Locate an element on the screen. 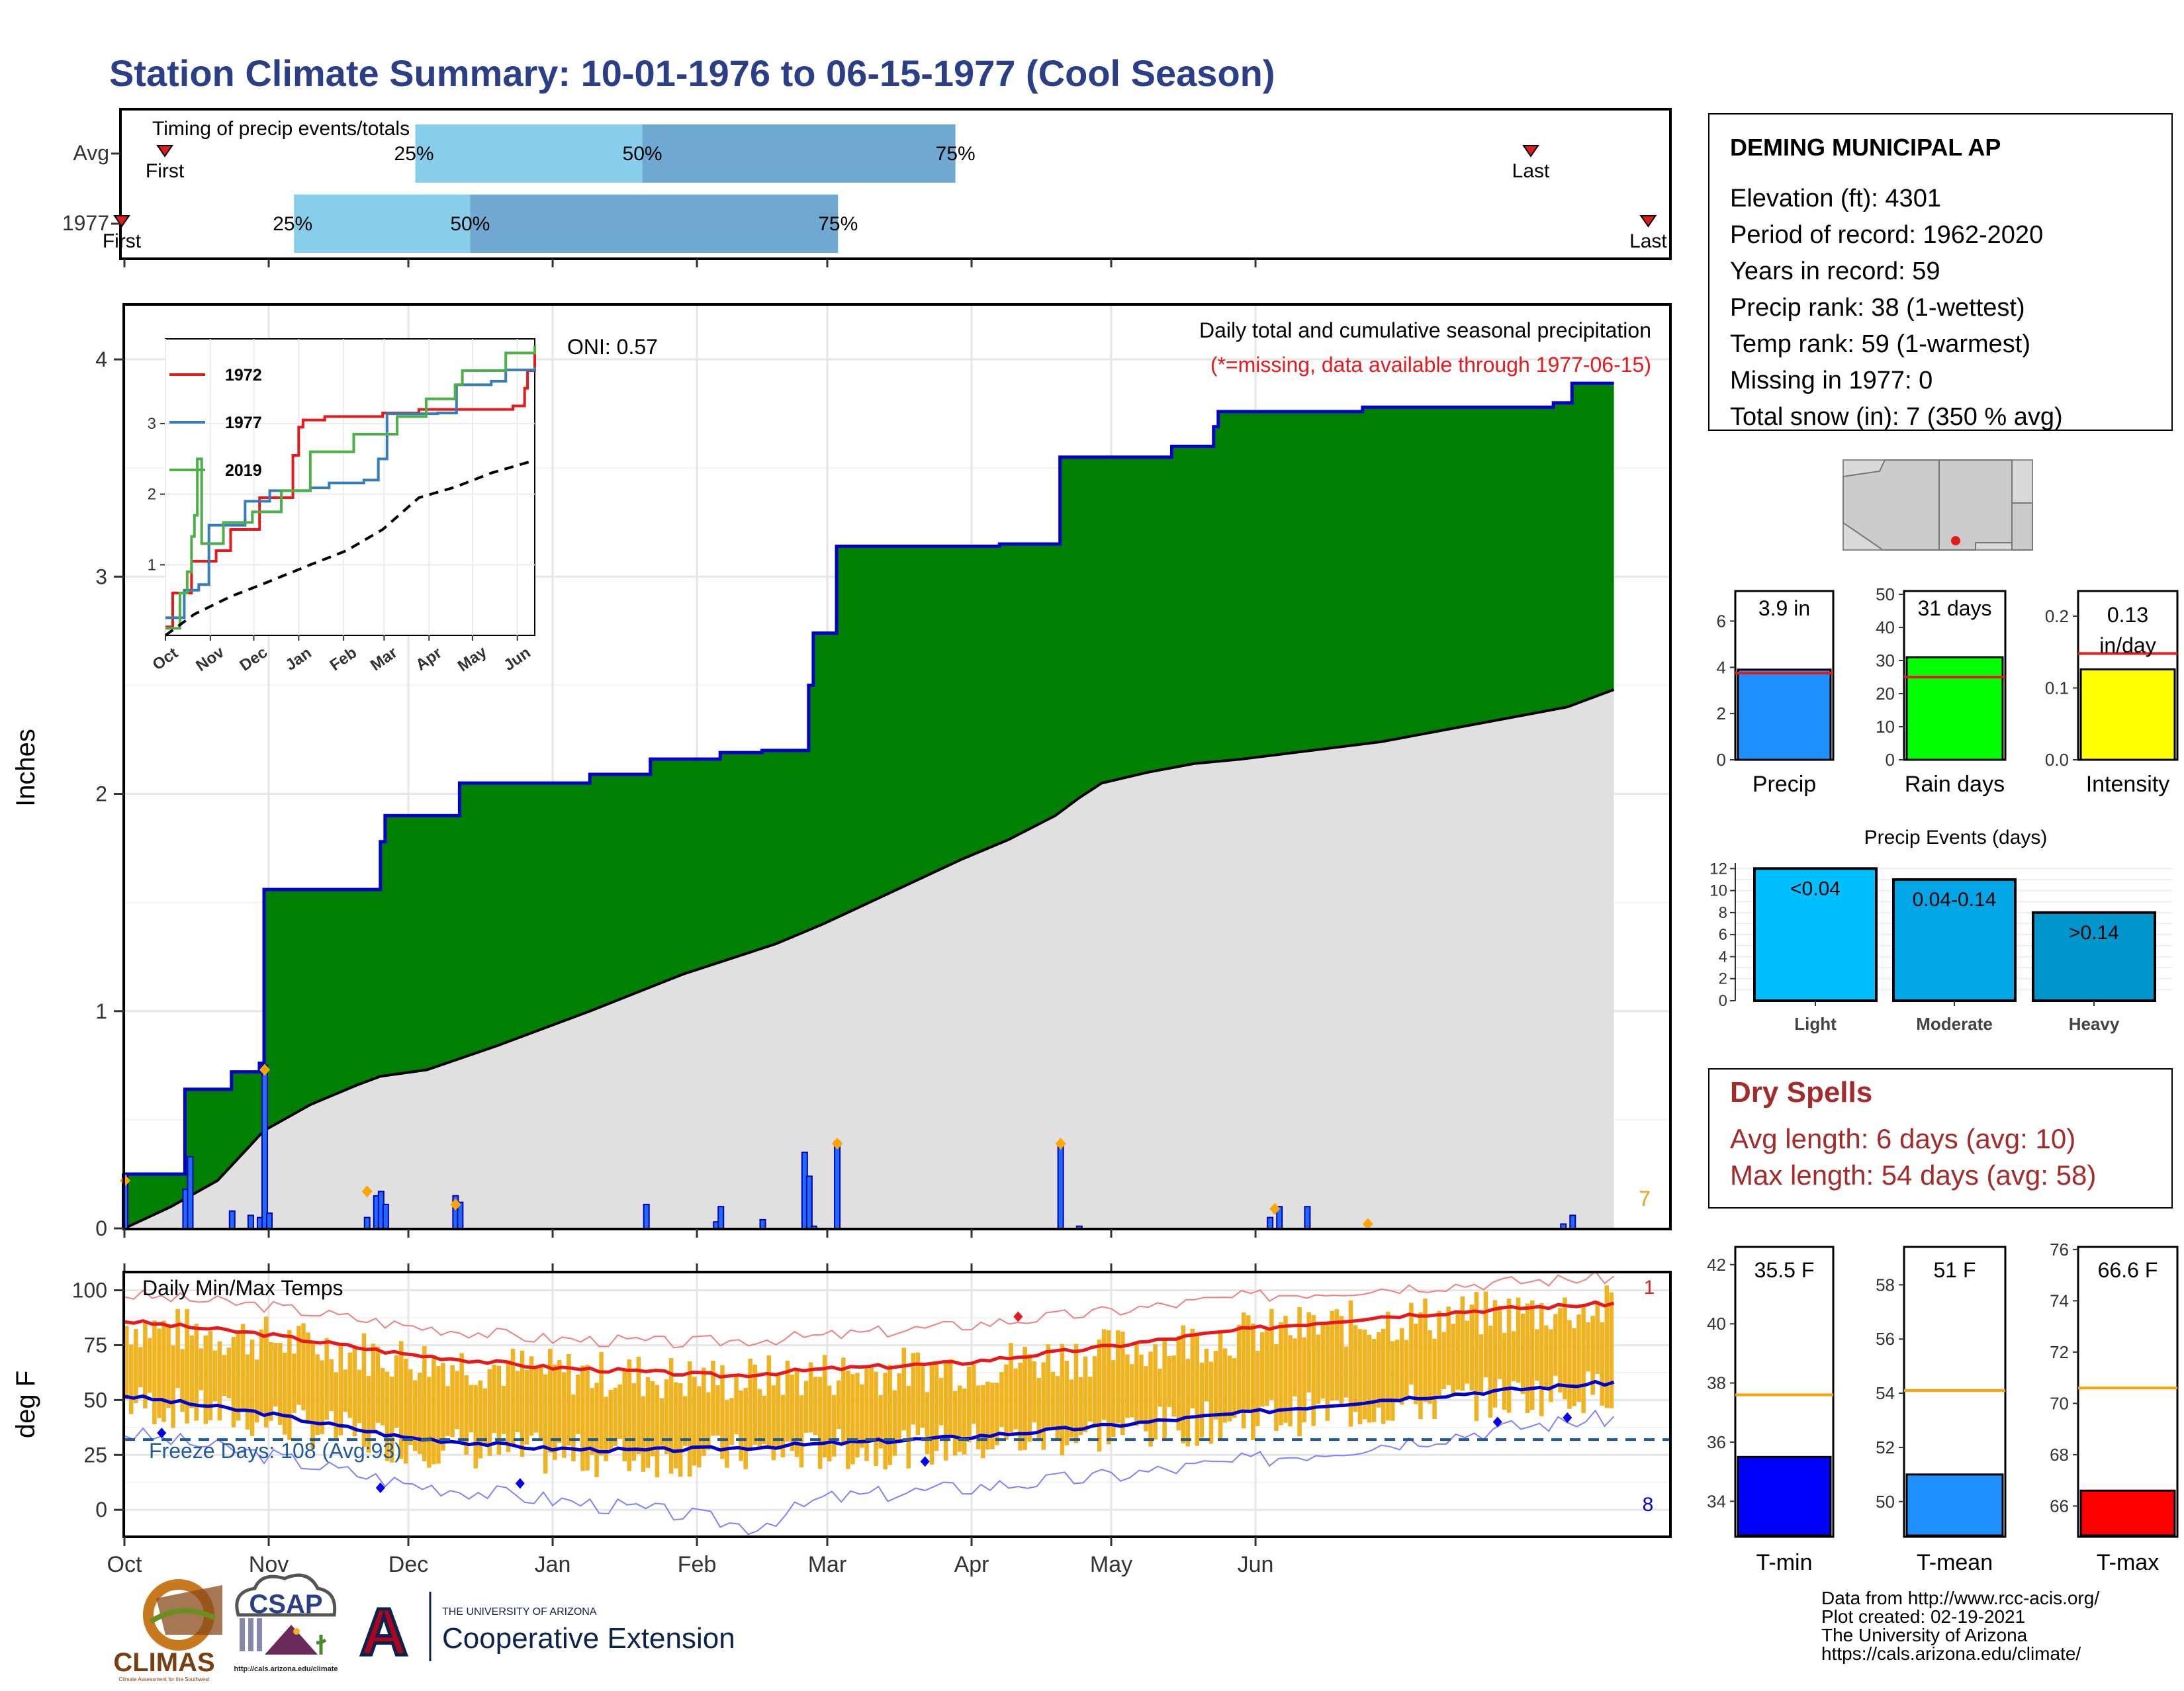  temp-frame is located at coordinates (897, 1404).